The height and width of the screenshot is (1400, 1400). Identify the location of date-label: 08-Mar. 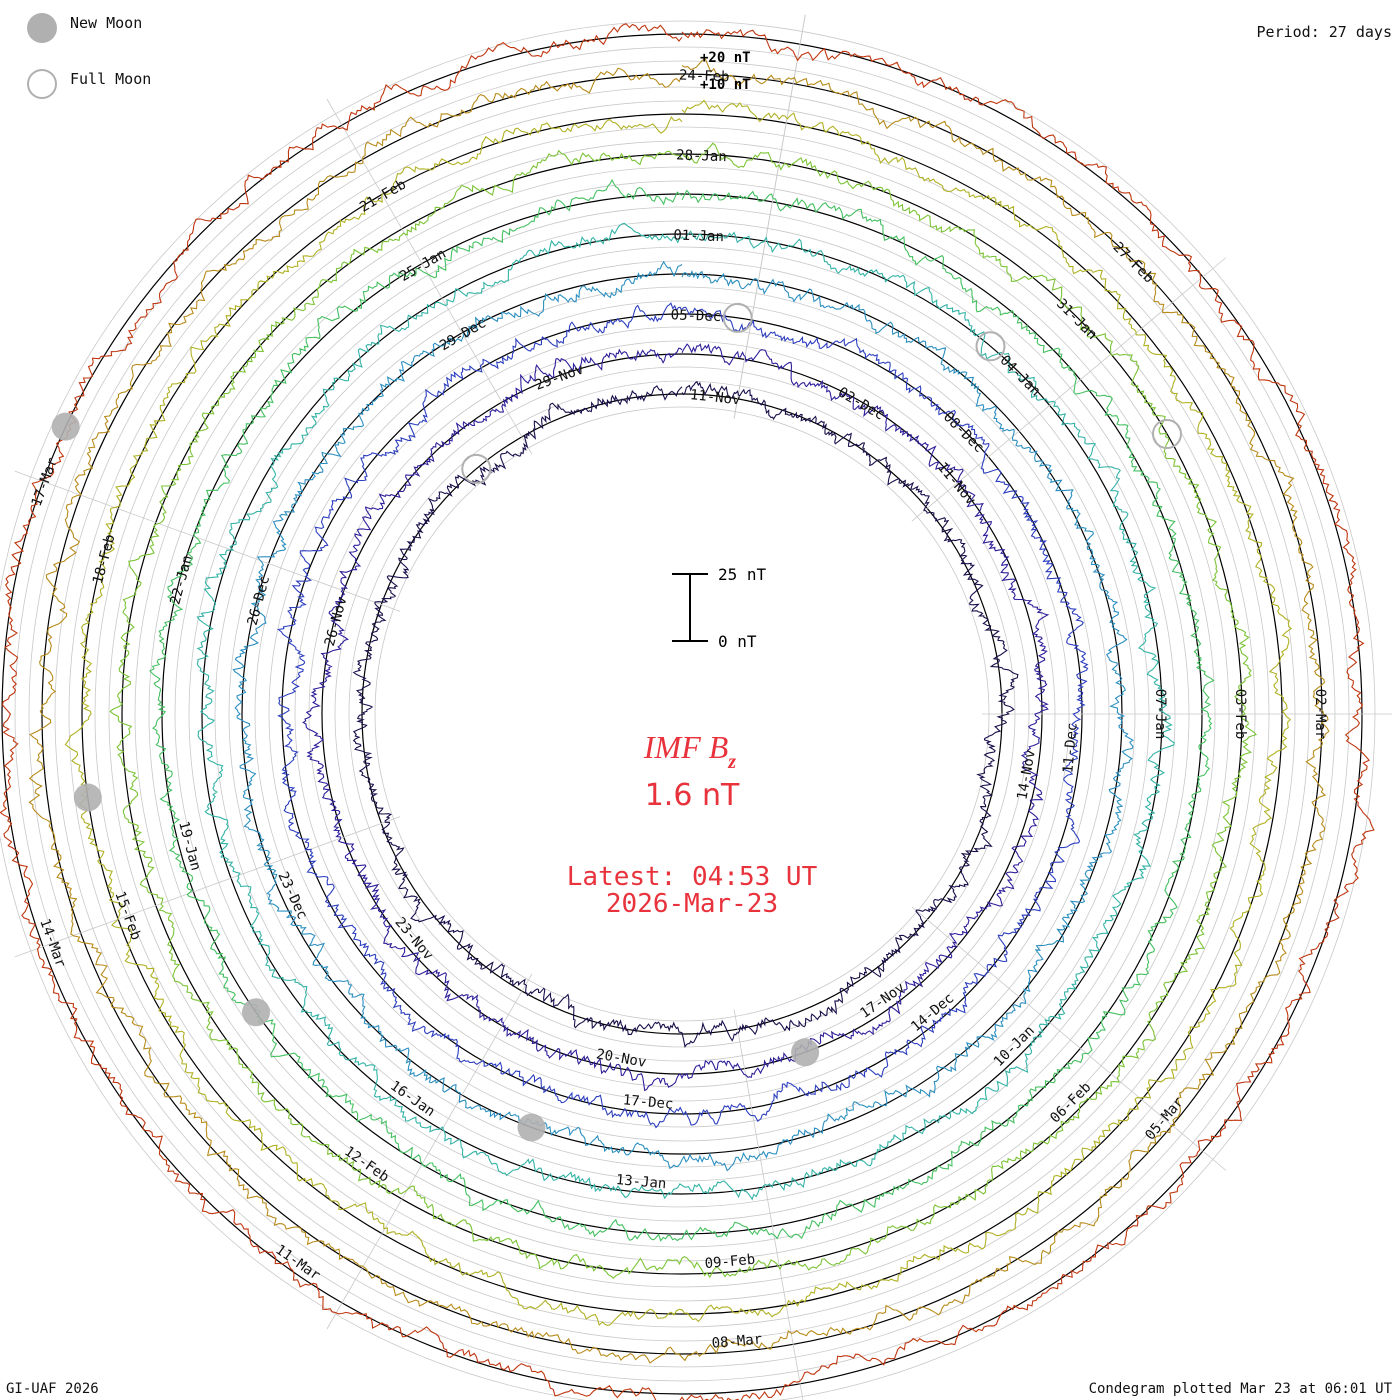
(737, 1341).